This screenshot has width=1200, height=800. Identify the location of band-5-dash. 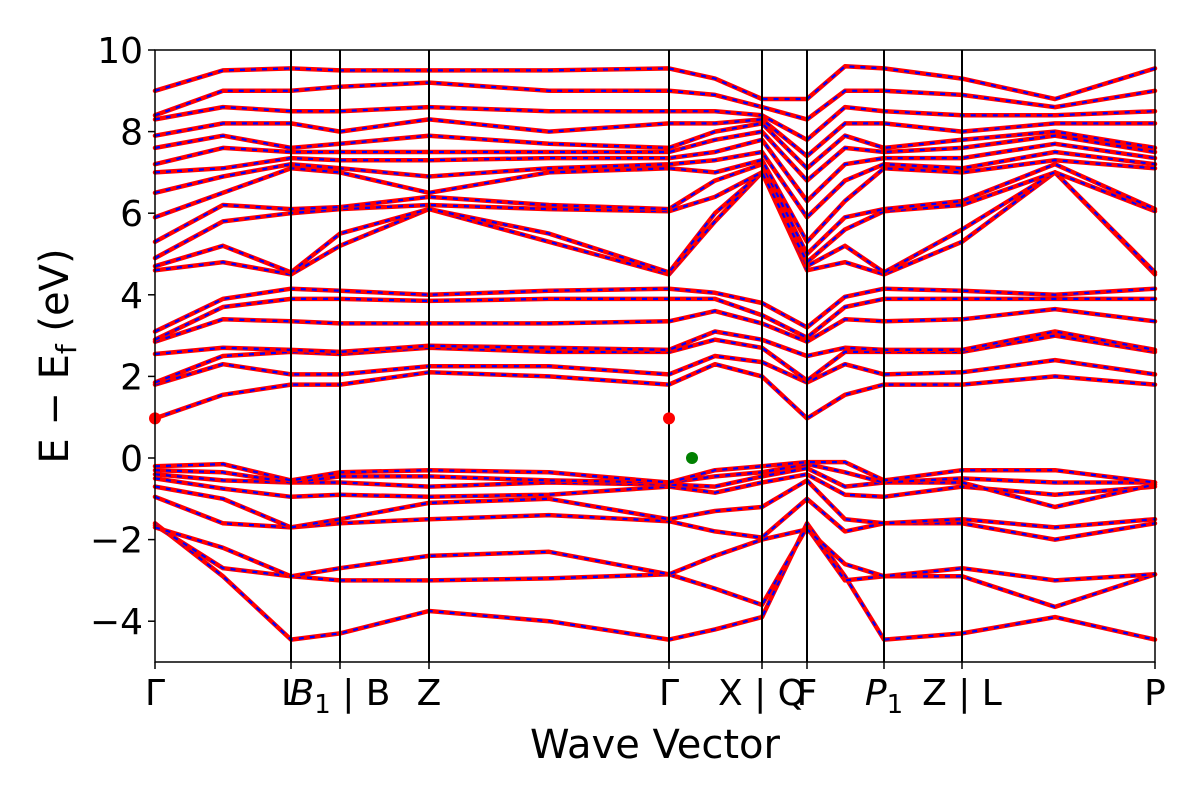
(655, 504).